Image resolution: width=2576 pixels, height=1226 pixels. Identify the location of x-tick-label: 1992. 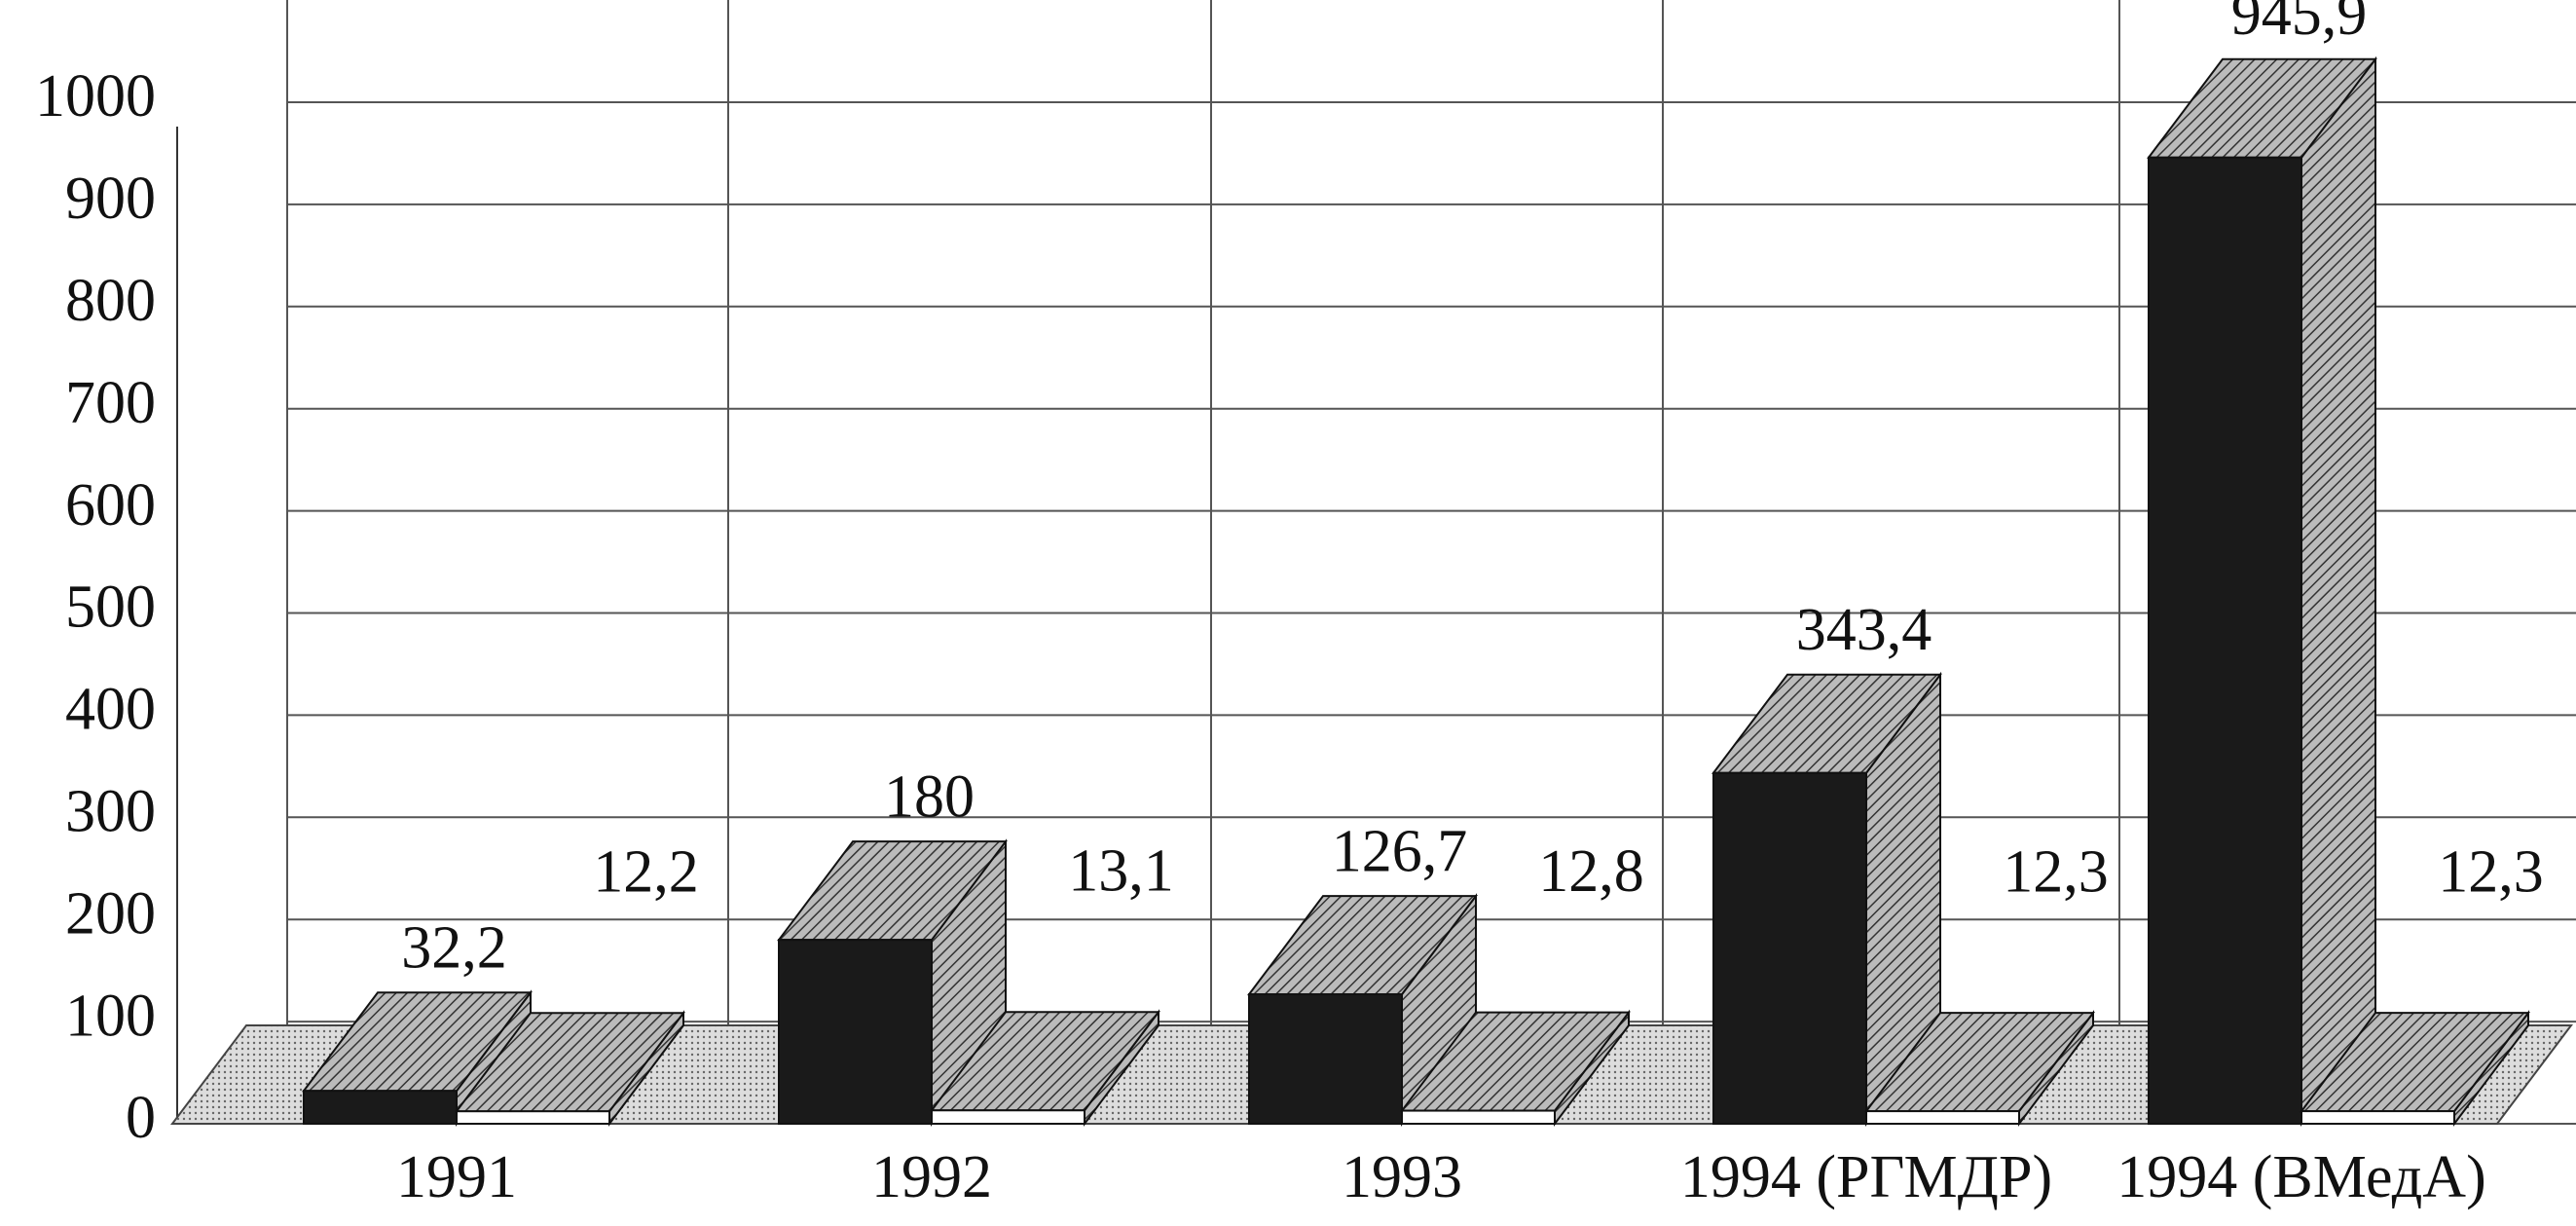
(931, 1177).